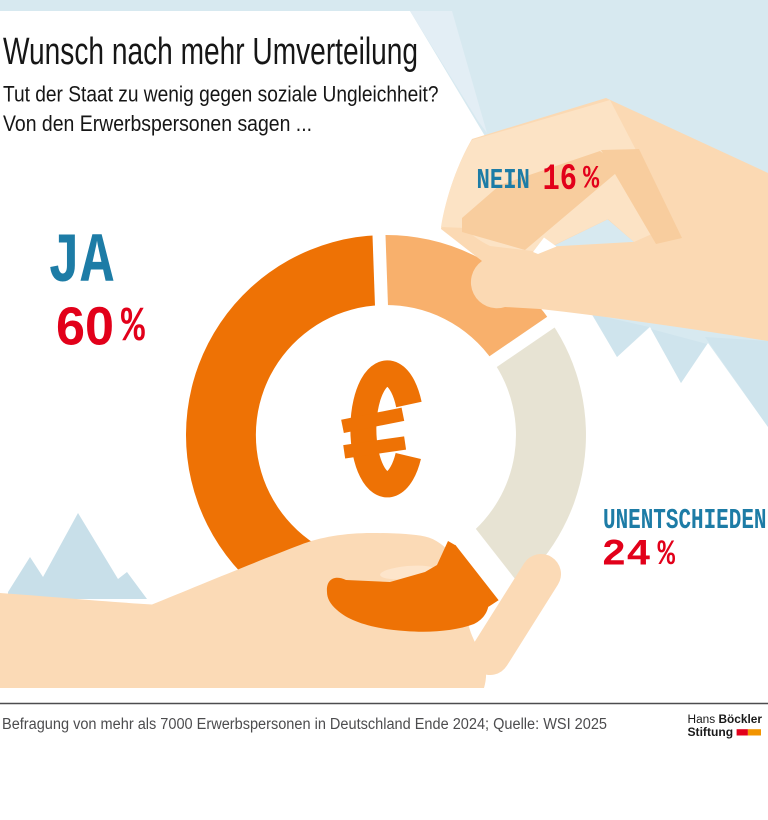  I want to click on svg-text: Von den Erwerbspersonen sagen, so click(157, 123).